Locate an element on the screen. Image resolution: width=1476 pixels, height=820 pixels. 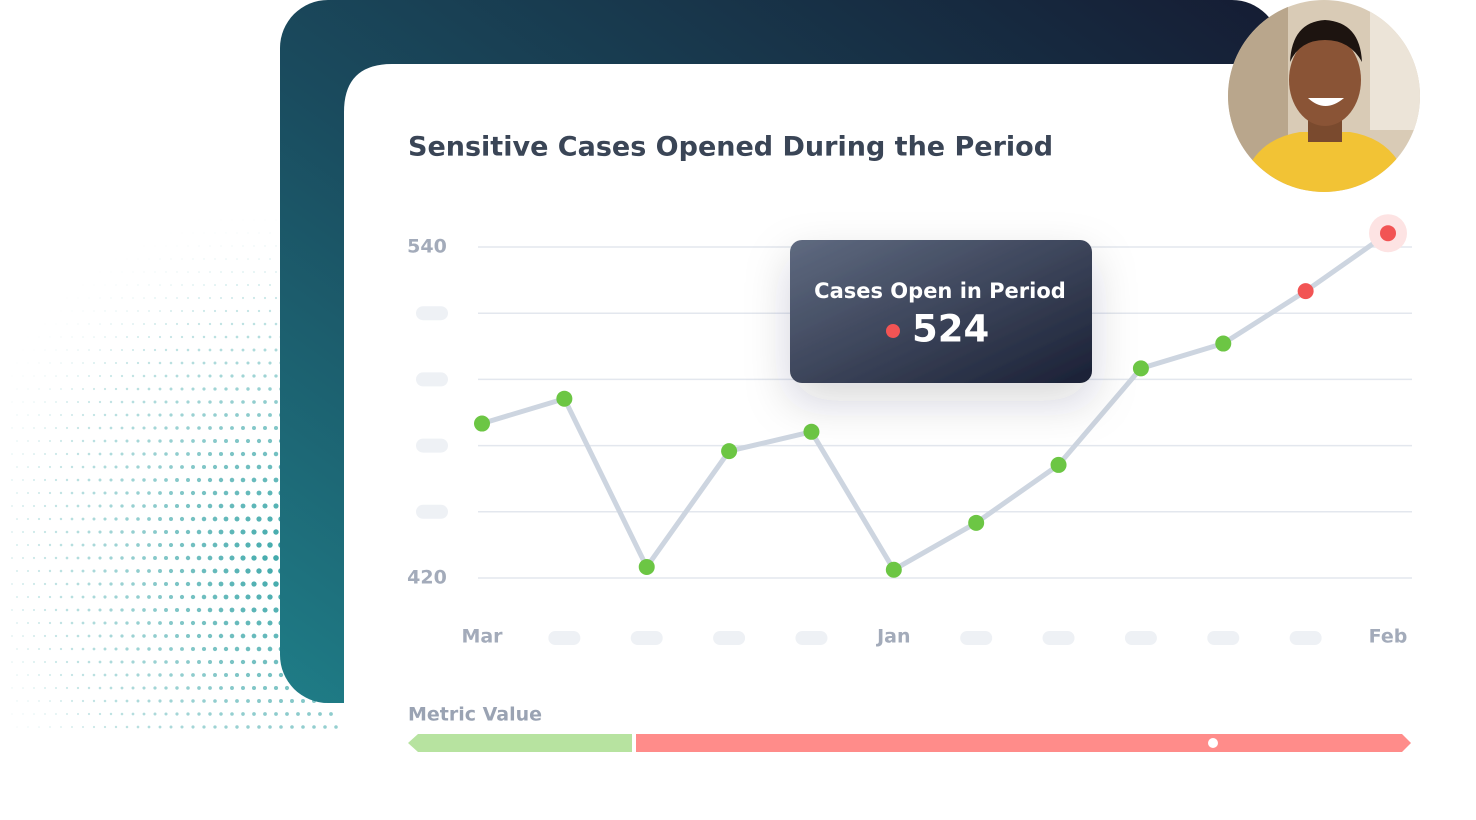
data-point is located at coordinates (1140, 368).